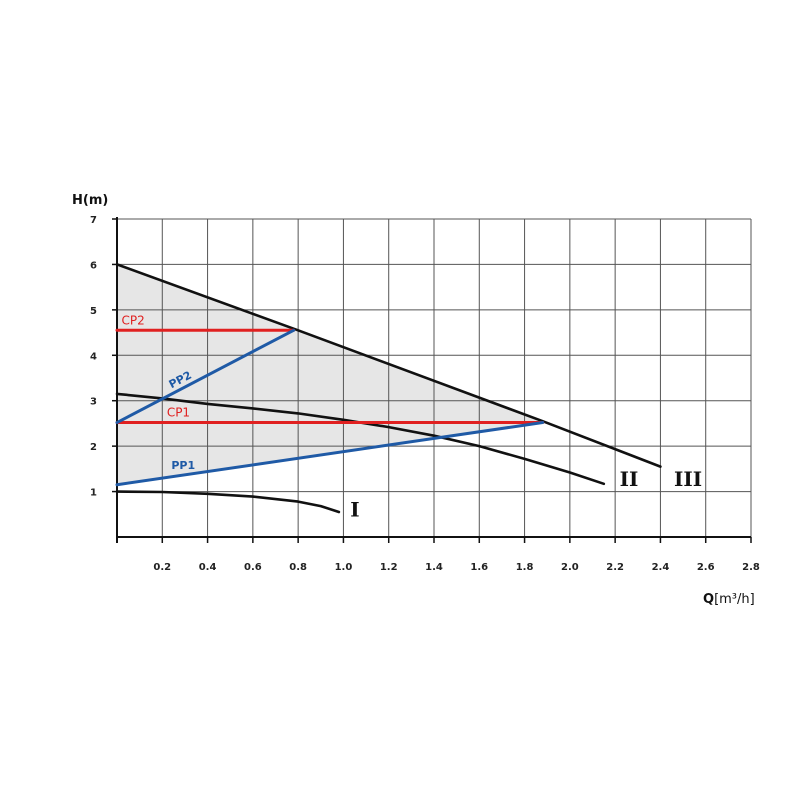 The height and width of the screenshot is (800, 800). Describe the element at coordinates (330, 407) in the screenshot. I see `control-lines-group` at that location.